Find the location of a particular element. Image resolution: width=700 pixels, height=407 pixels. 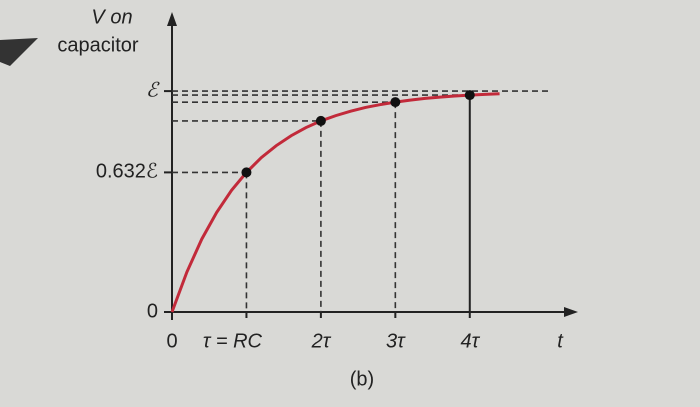

y-axis-arrow is located at coordinates (172, 19).